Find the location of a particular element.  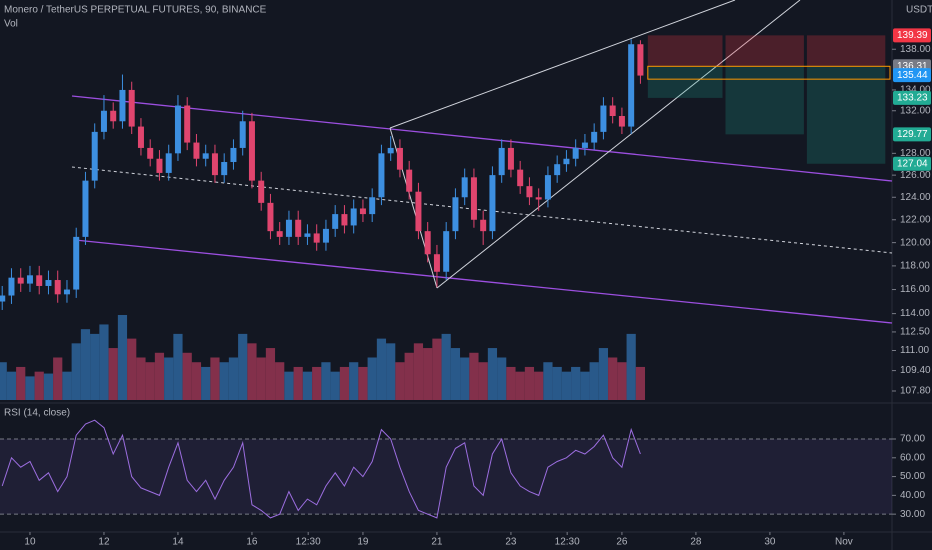

y-tick-label: 116.00 is located at coordinates (915, 289).